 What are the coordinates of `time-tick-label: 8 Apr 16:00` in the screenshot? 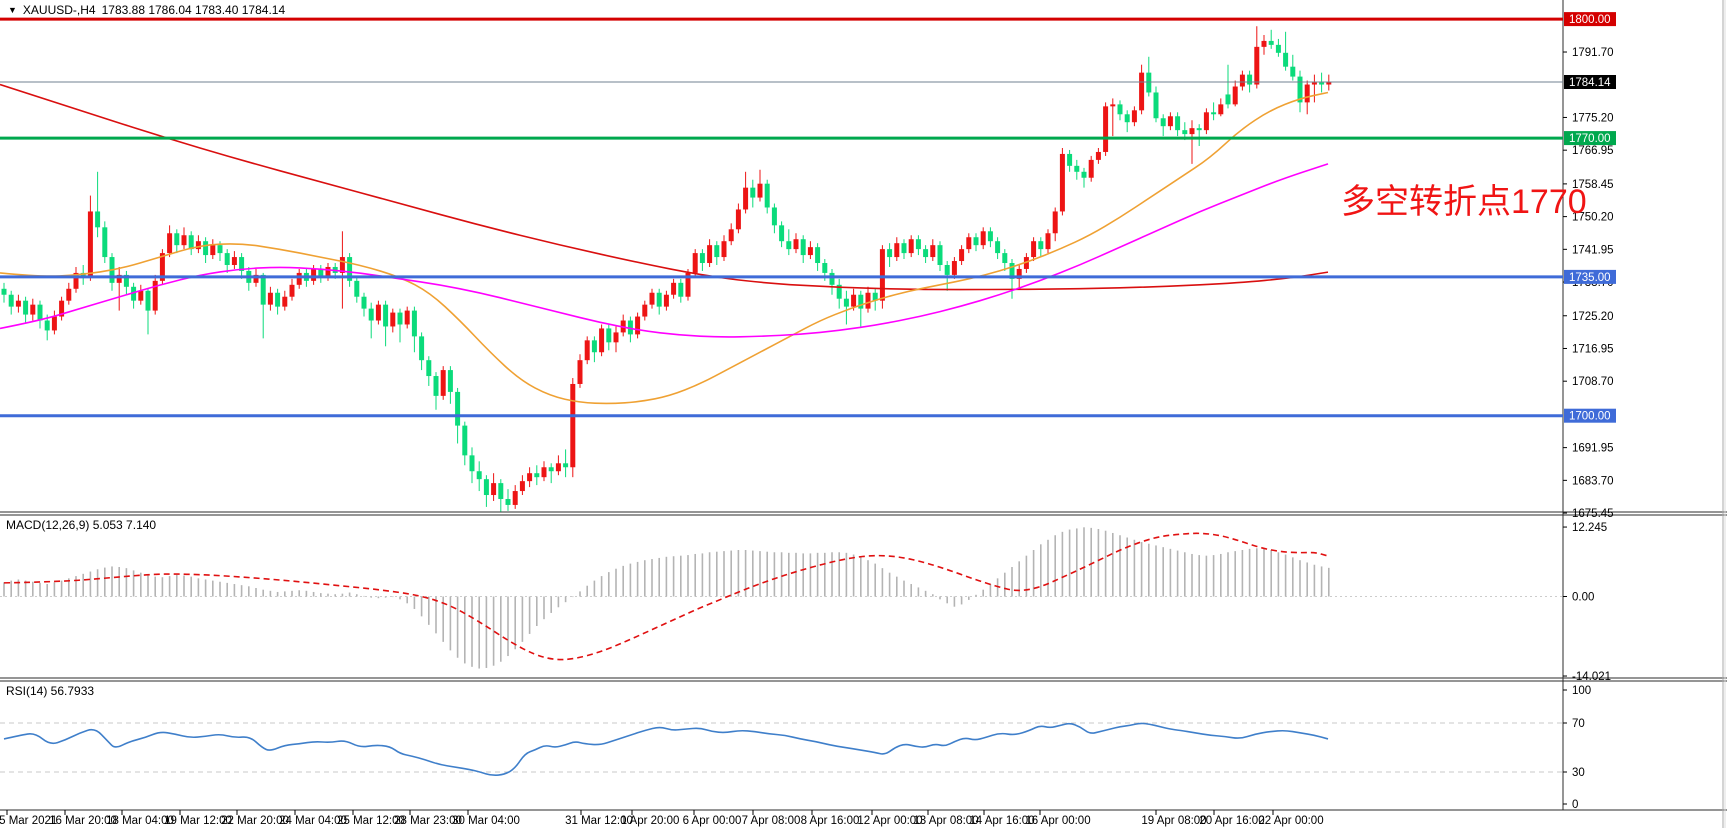 It's located at (830, 821).